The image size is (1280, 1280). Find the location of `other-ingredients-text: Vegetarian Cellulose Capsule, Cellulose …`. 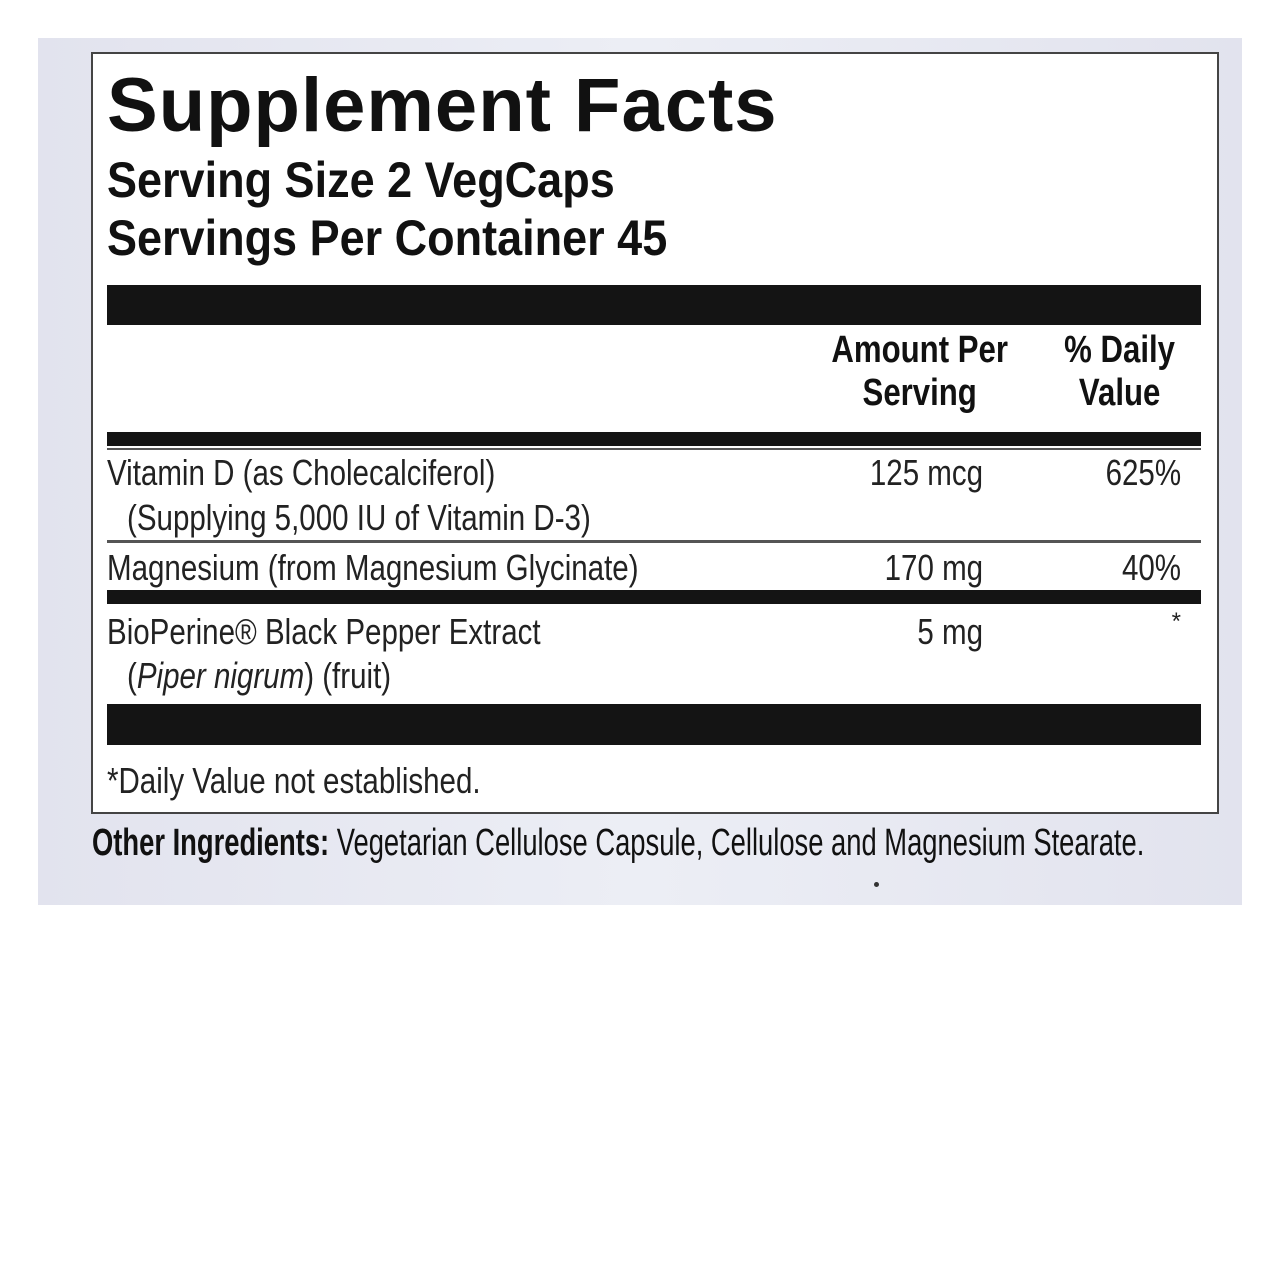

other-ingredients-text: Vegetarian Cellulose Capsule, Cellulose … is located at coordinates (737, 843).